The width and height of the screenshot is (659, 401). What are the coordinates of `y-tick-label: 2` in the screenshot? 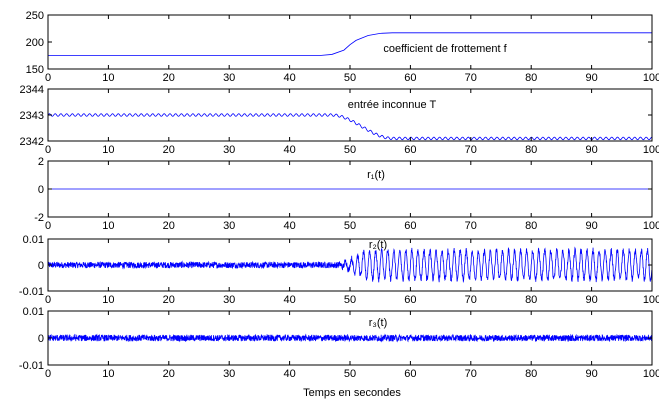 It's located at (41, 162).